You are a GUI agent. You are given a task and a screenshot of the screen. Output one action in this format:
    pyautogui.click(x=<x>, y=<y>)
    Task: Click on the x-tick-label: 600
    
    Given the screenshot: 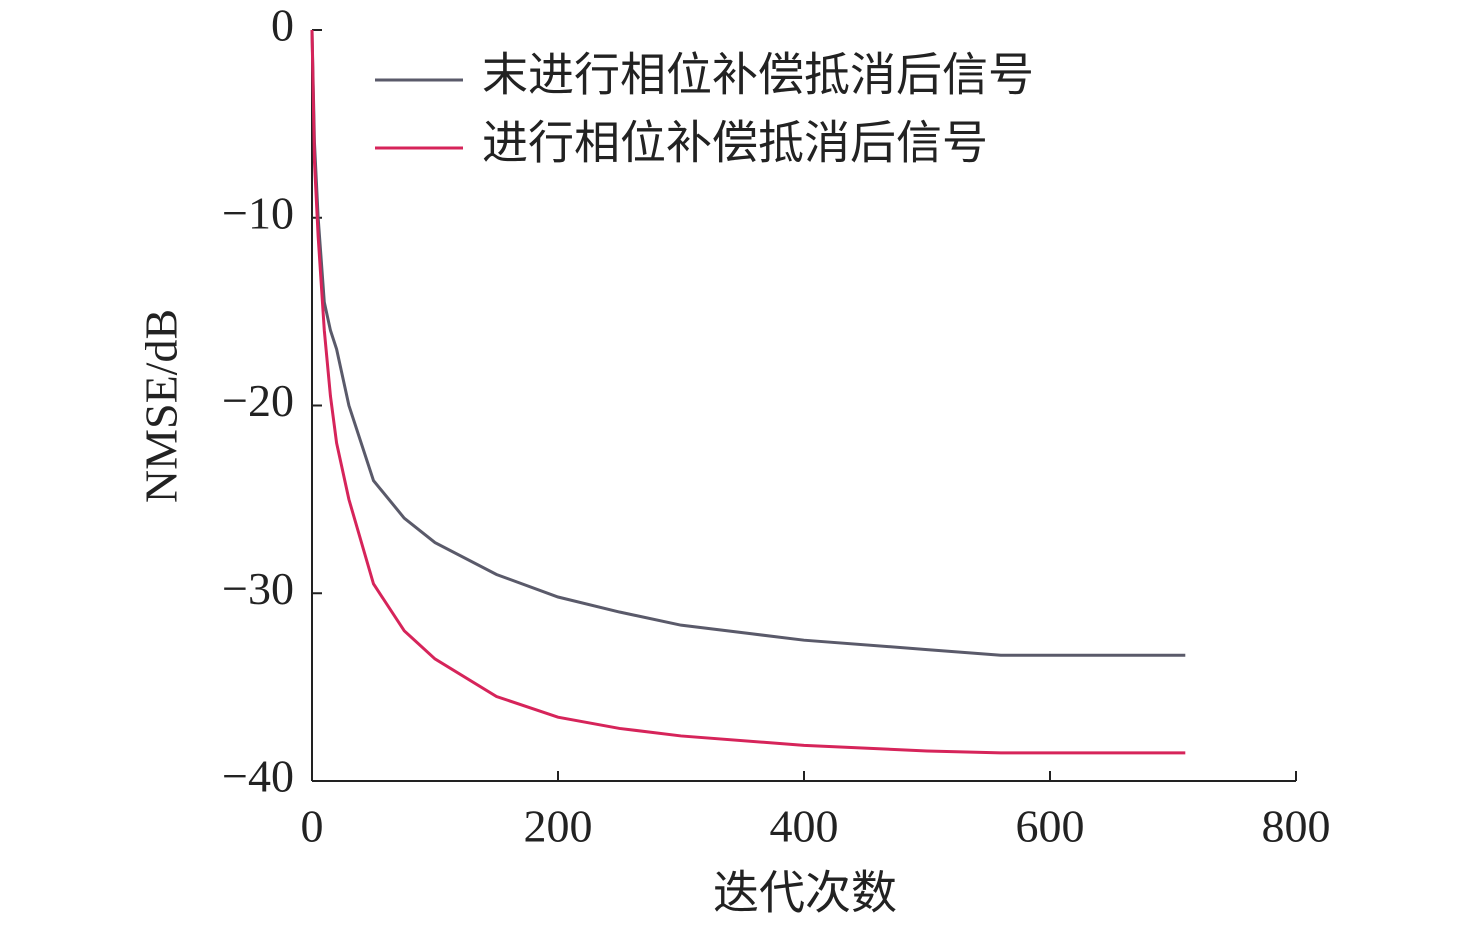 What is the action you would take?
    pyautogui.click(x=1050, y=826)
    